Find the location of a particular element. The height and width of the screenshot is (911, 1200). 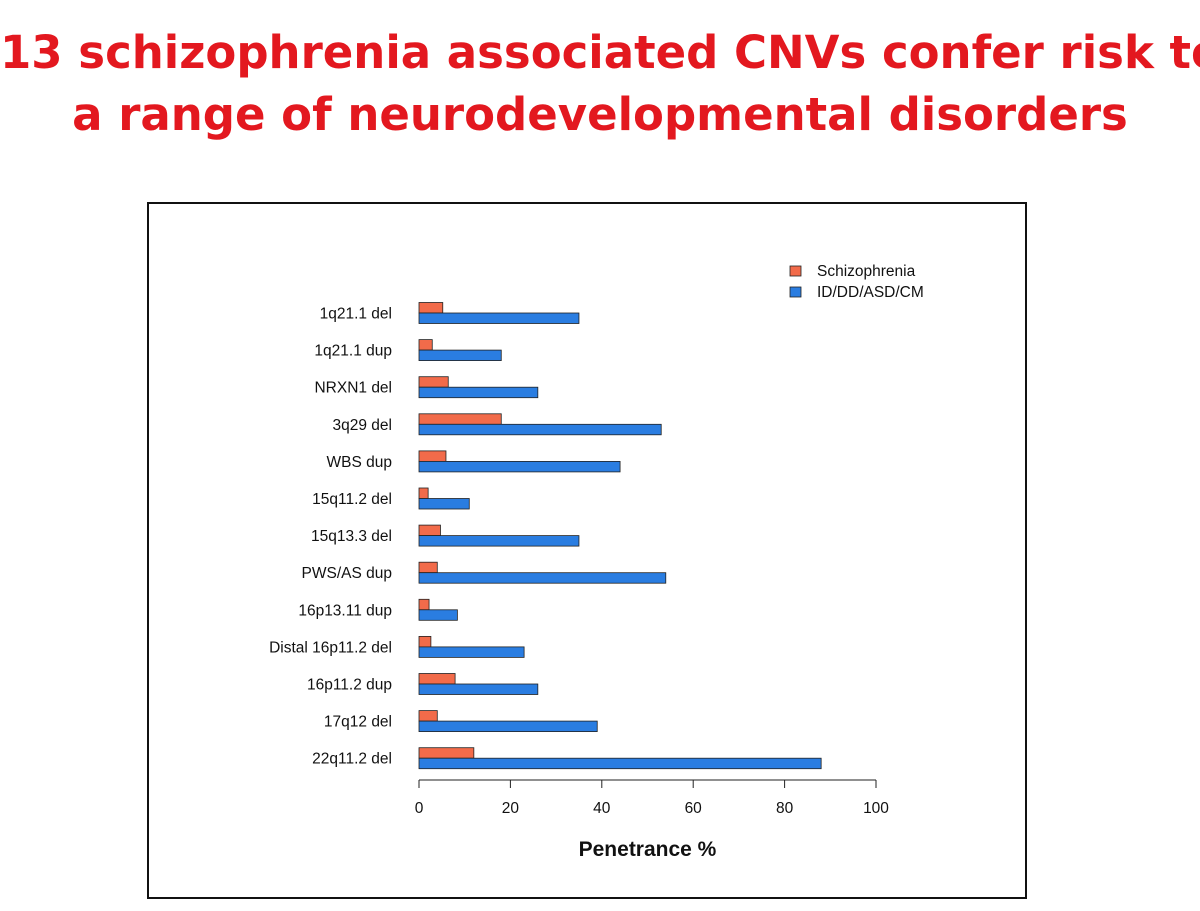

x-tick-label: 40 is located at coordinates (602, 808).